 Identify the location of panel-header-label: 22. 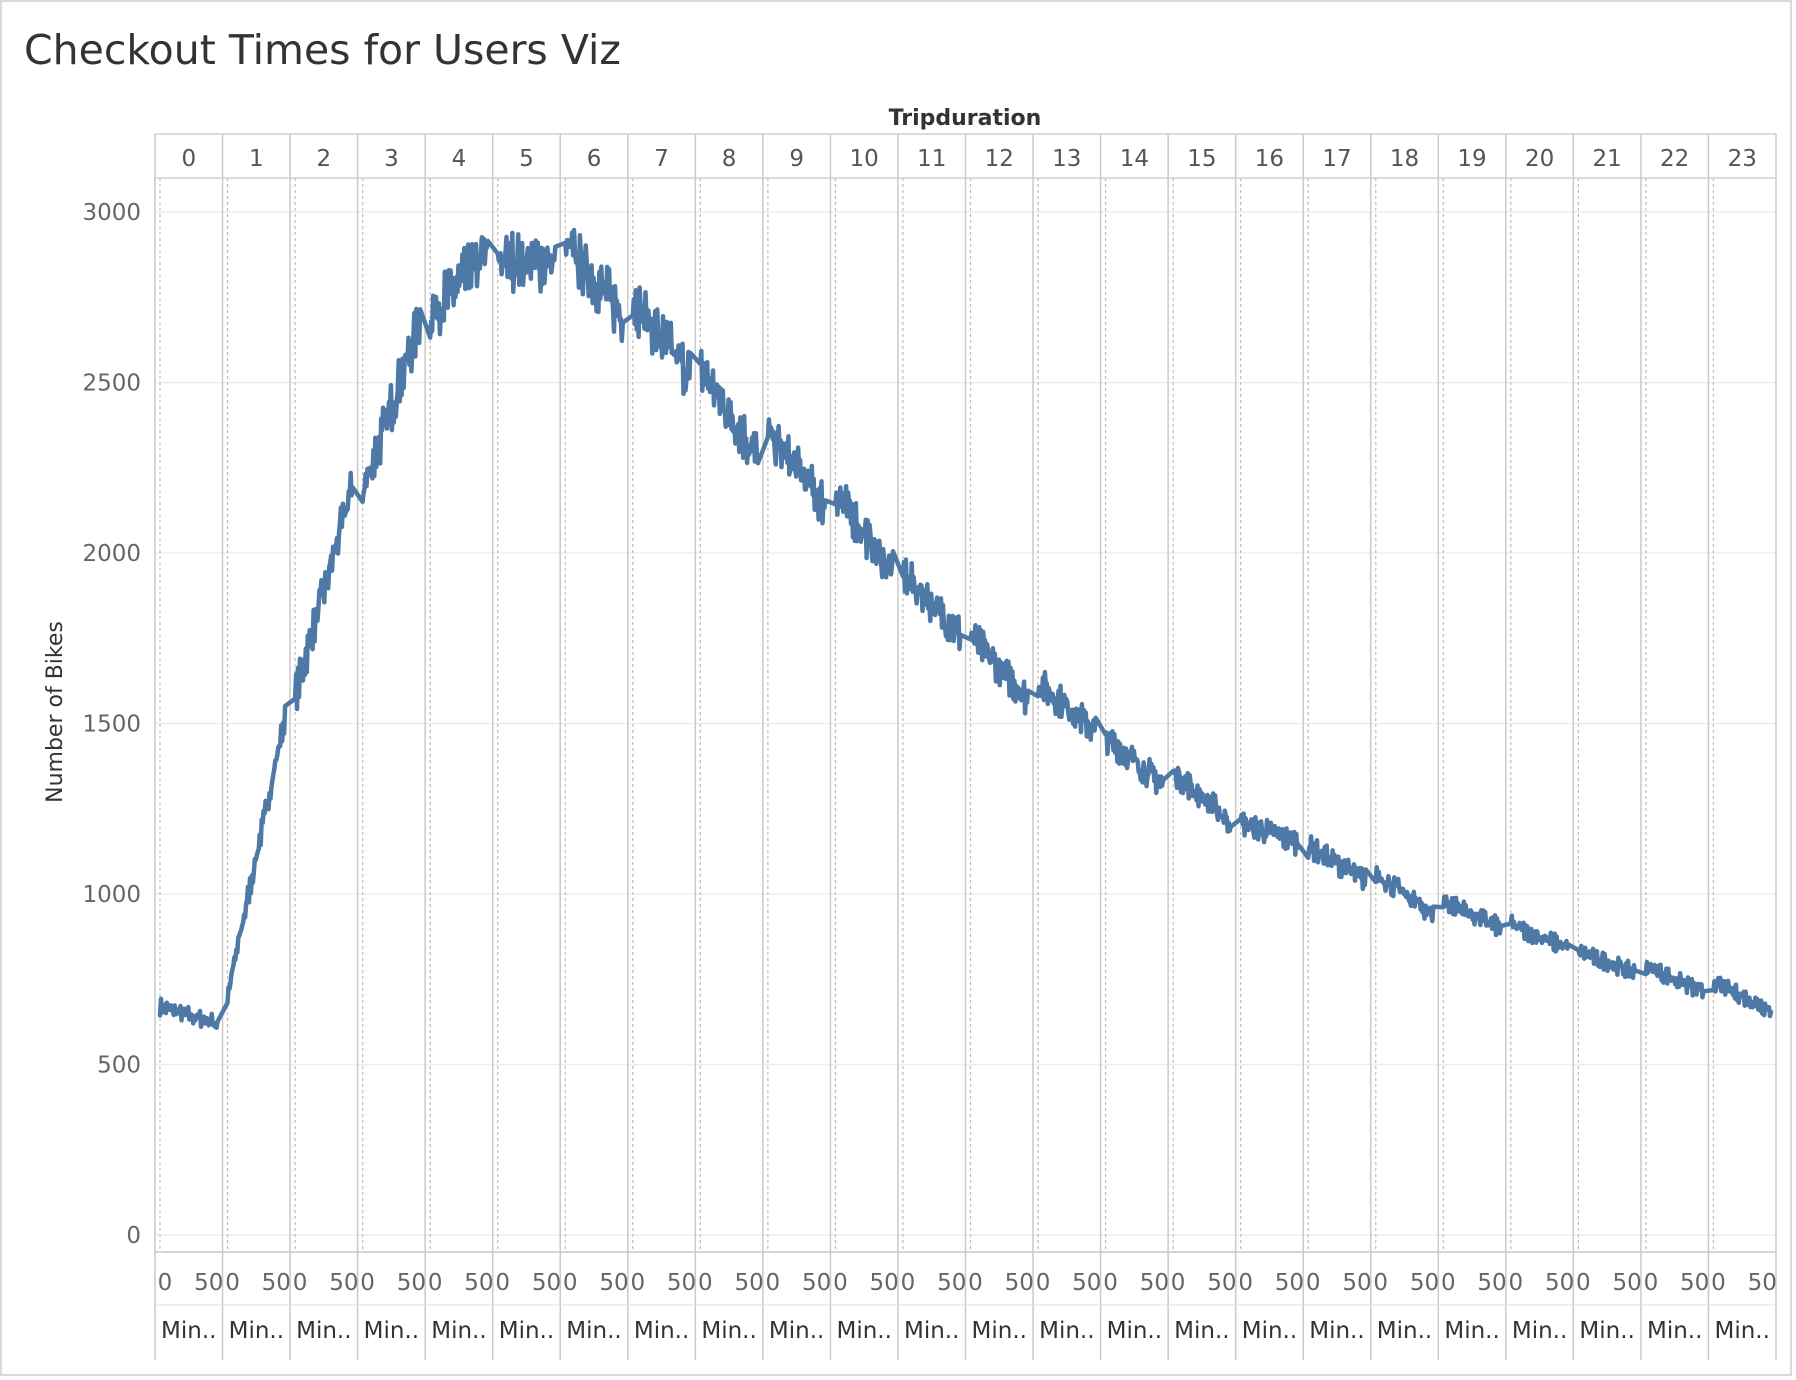
(1674, 159).